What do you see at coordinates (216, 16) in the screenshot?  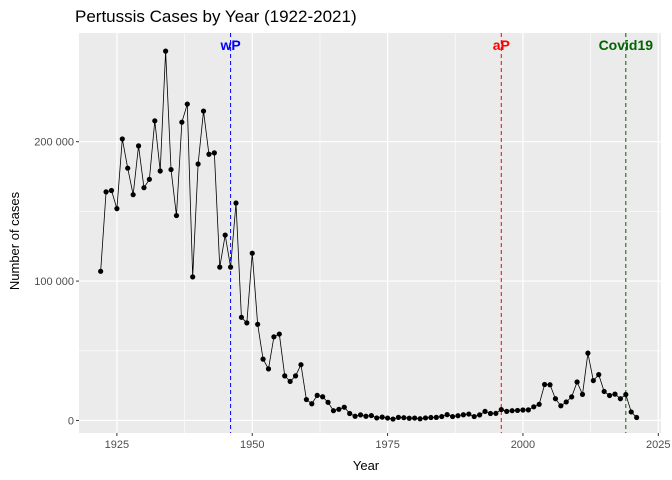 I see `chart-title: Pertussis Cases by Year (1922-2021)` at bounding box center [216, 16].